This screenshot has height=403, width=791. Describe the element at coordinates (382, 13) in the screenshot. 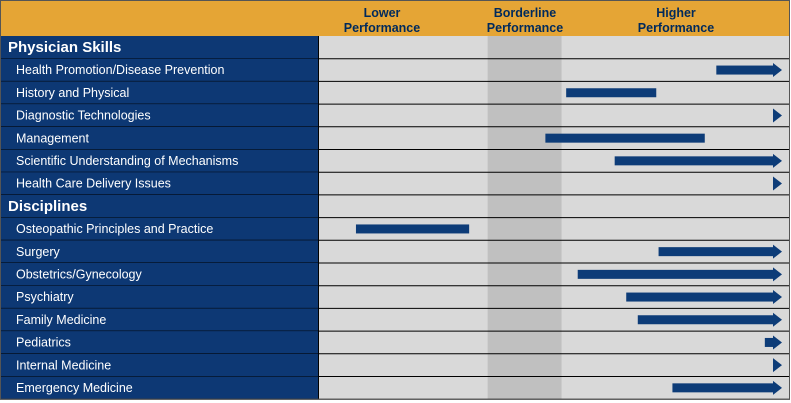

I see `header-column-line1: Lower` at that location.